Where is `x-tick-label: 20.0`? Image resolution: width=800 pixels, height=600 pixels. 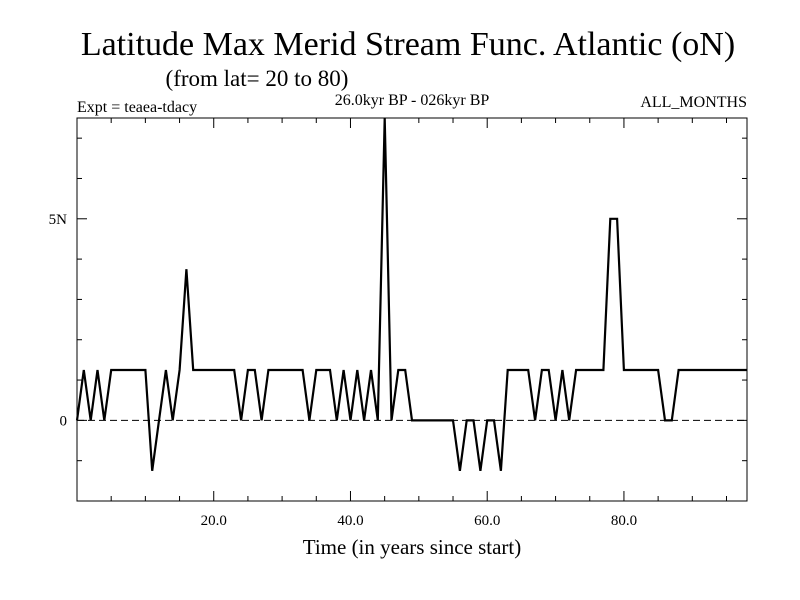
x-tick-label: 20.0 is located at coordinates (214, 521).